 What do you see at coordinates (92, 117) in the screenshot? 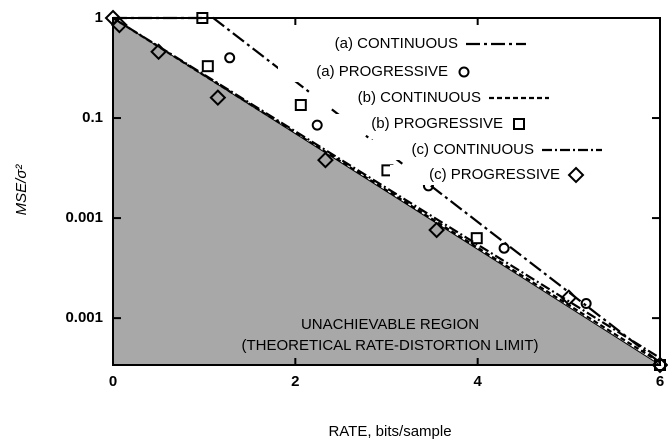
I see `y-tick-label: 0.1` at bounding box center [92, 117].